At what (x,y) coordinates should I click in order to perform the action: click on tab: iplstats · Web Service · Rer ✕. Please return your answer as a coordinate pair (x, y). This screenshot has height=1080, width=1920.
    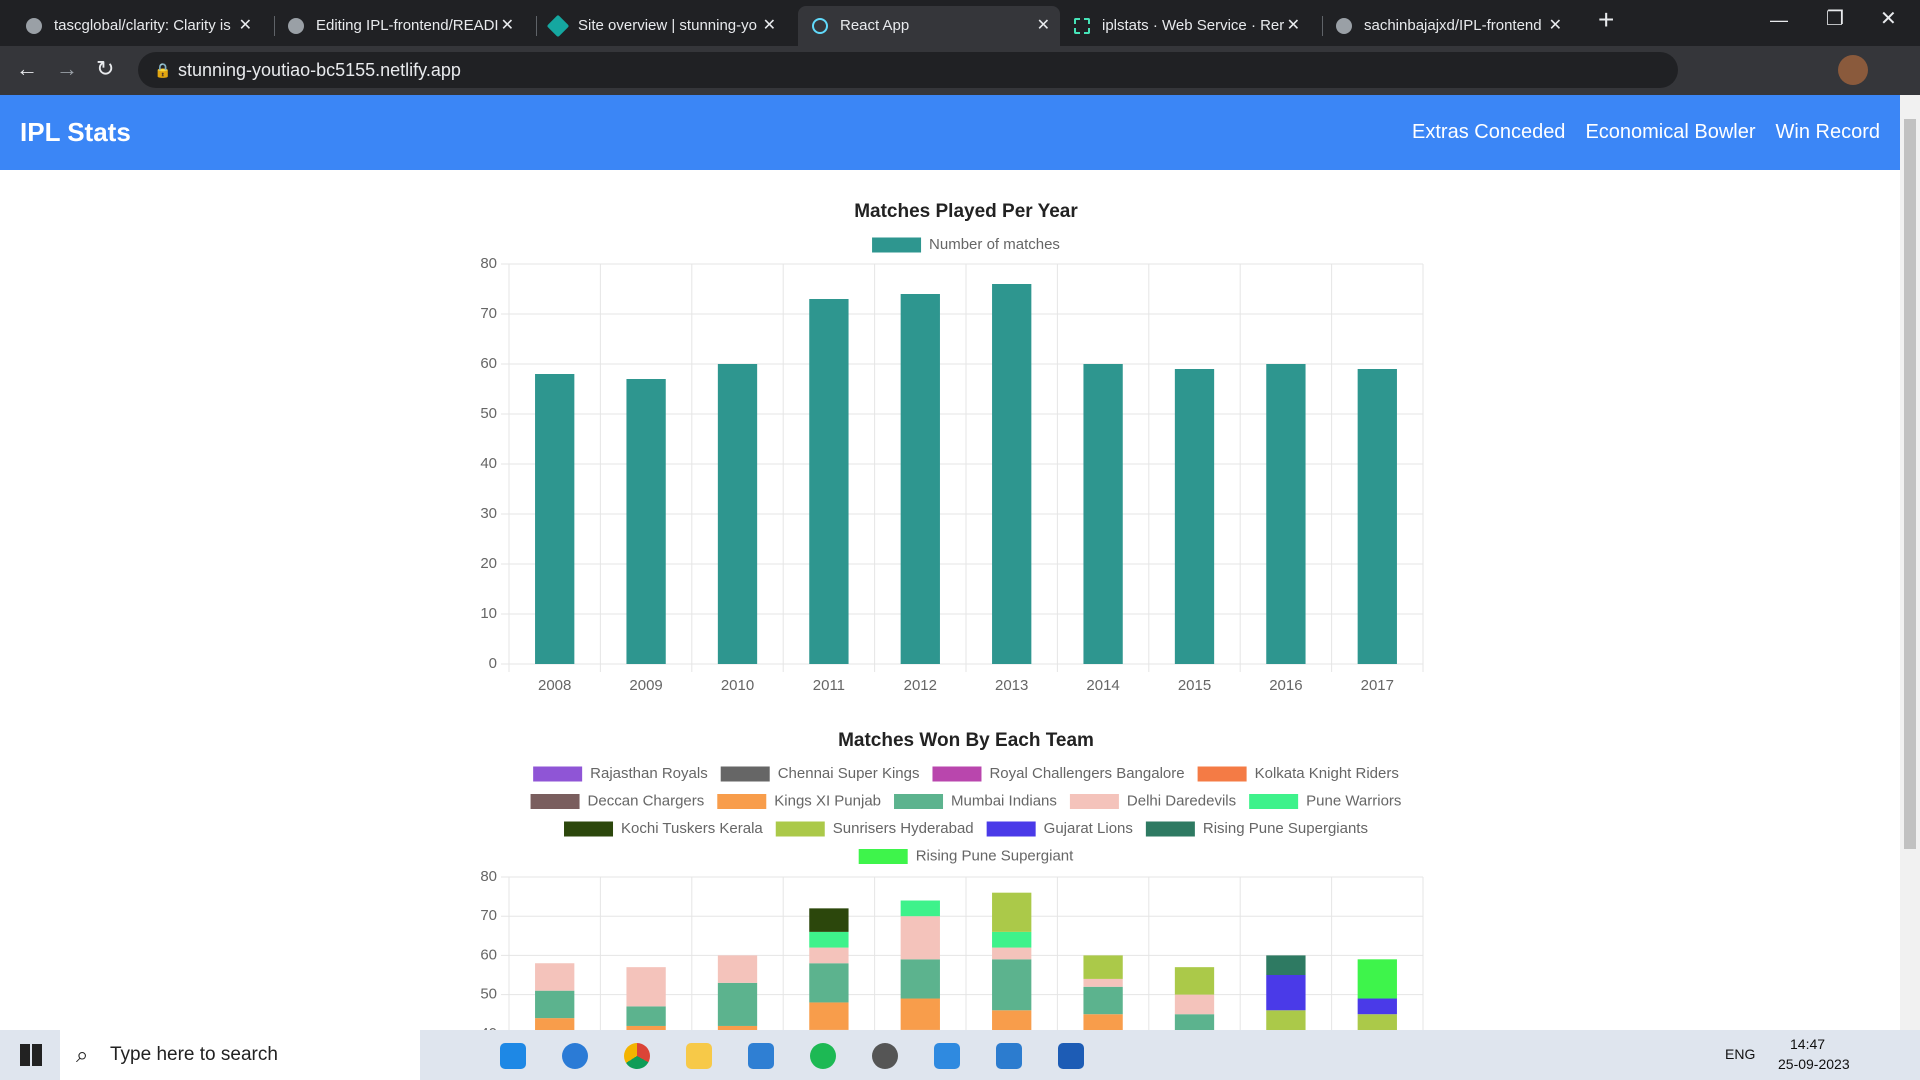
    Looking at the image, I should click on (1185, 26).